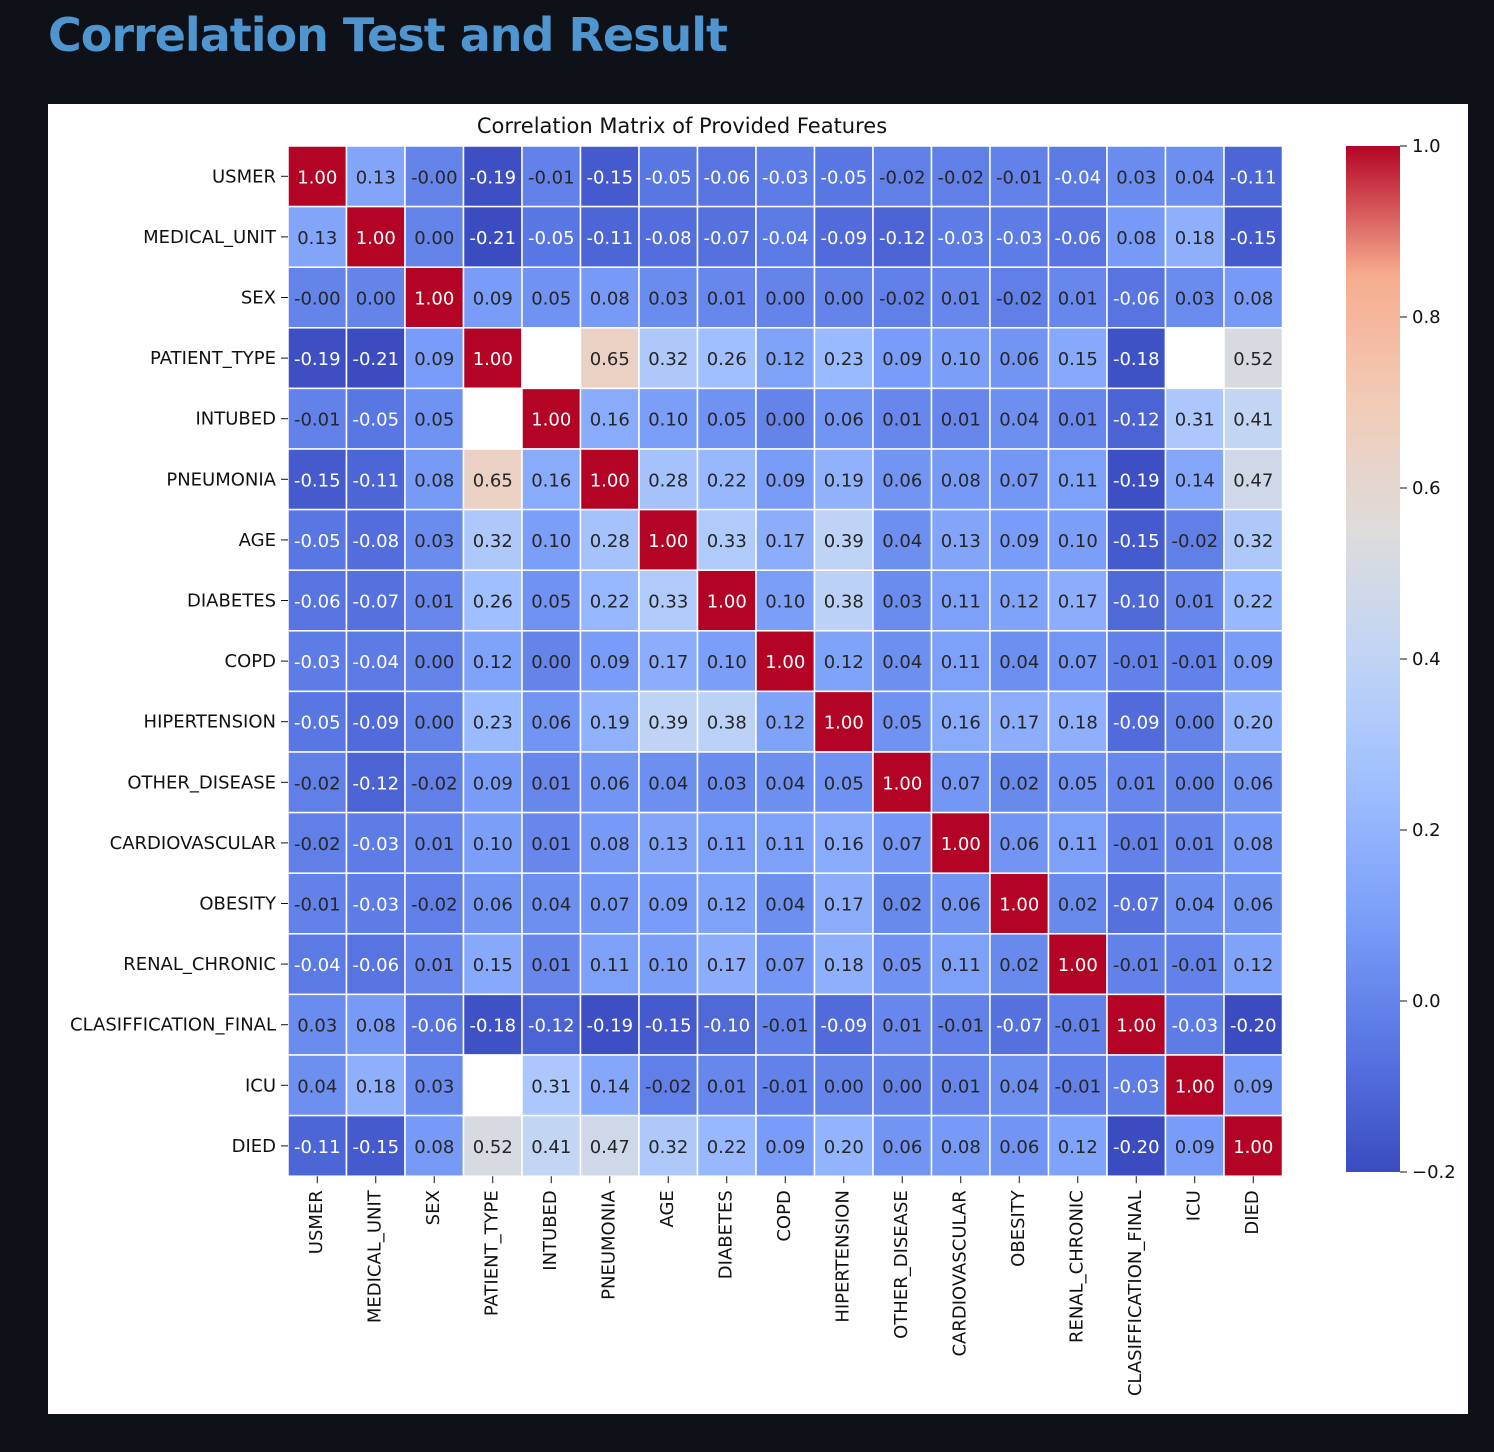 The width and height of the screenshot is (1494, 1452). I want to click on cell-value-label: -0.10, so click(1136, 602).